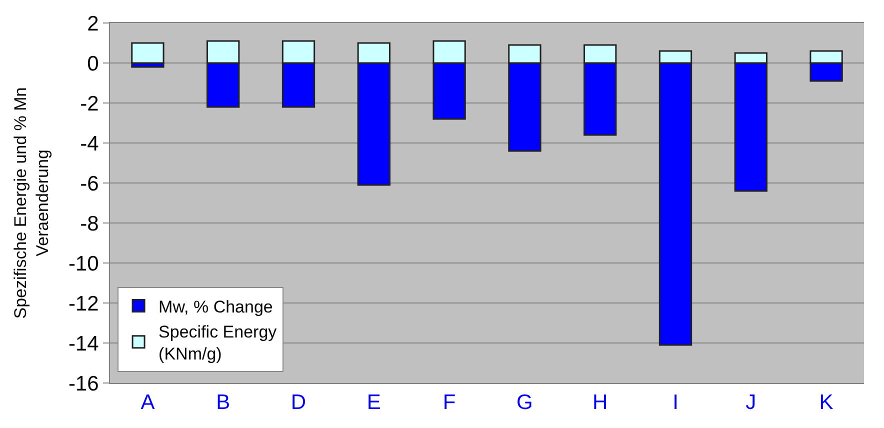 Image resolution: width=884 pixels, height=428 pixels. What do you see at coordinates (147, 402) in the screenshot?
I see `x-tick-label: A` at bounding box center [147, 402].